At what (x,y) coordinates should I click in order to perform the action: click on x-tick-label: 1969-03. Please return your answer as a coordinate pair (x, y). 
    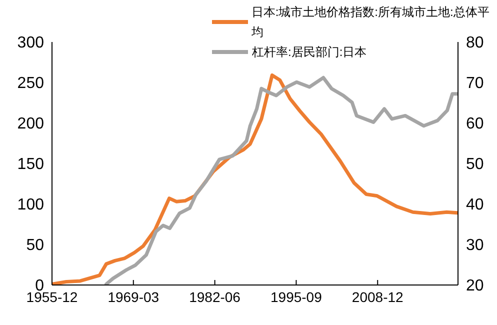
    Looking at the image, I should click on (134, 296).